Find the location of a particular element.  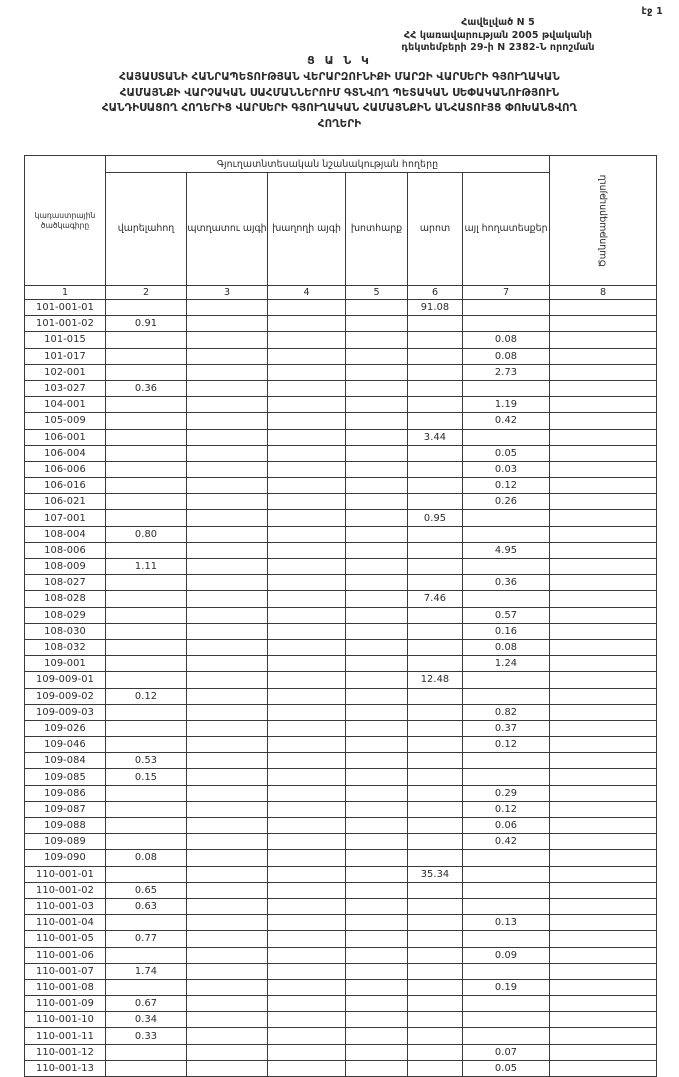

table-row: 109-086 0.29 is located at coordinates (340, 793).